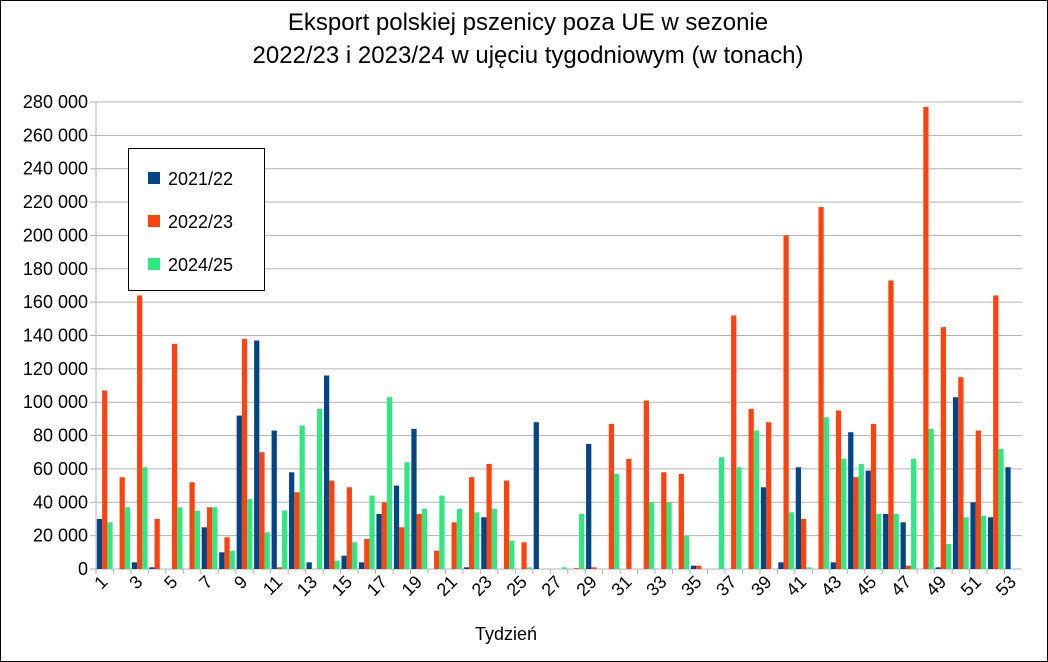 Image resolution: width=1048 pixels, height=662 pixels. What do you see at coordinates (55, 102) in the screenshot?
I see `y-tick-label: 280 000` at bounding box center [55, 102].